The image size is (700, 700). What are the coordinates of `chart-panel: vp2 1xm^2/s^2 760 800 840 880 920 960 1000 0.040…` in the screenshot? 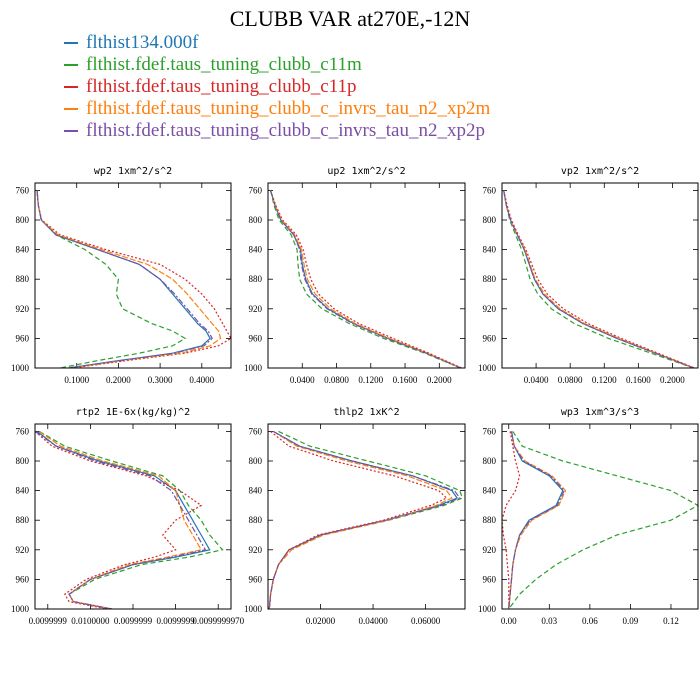 It's located at (588, 275).